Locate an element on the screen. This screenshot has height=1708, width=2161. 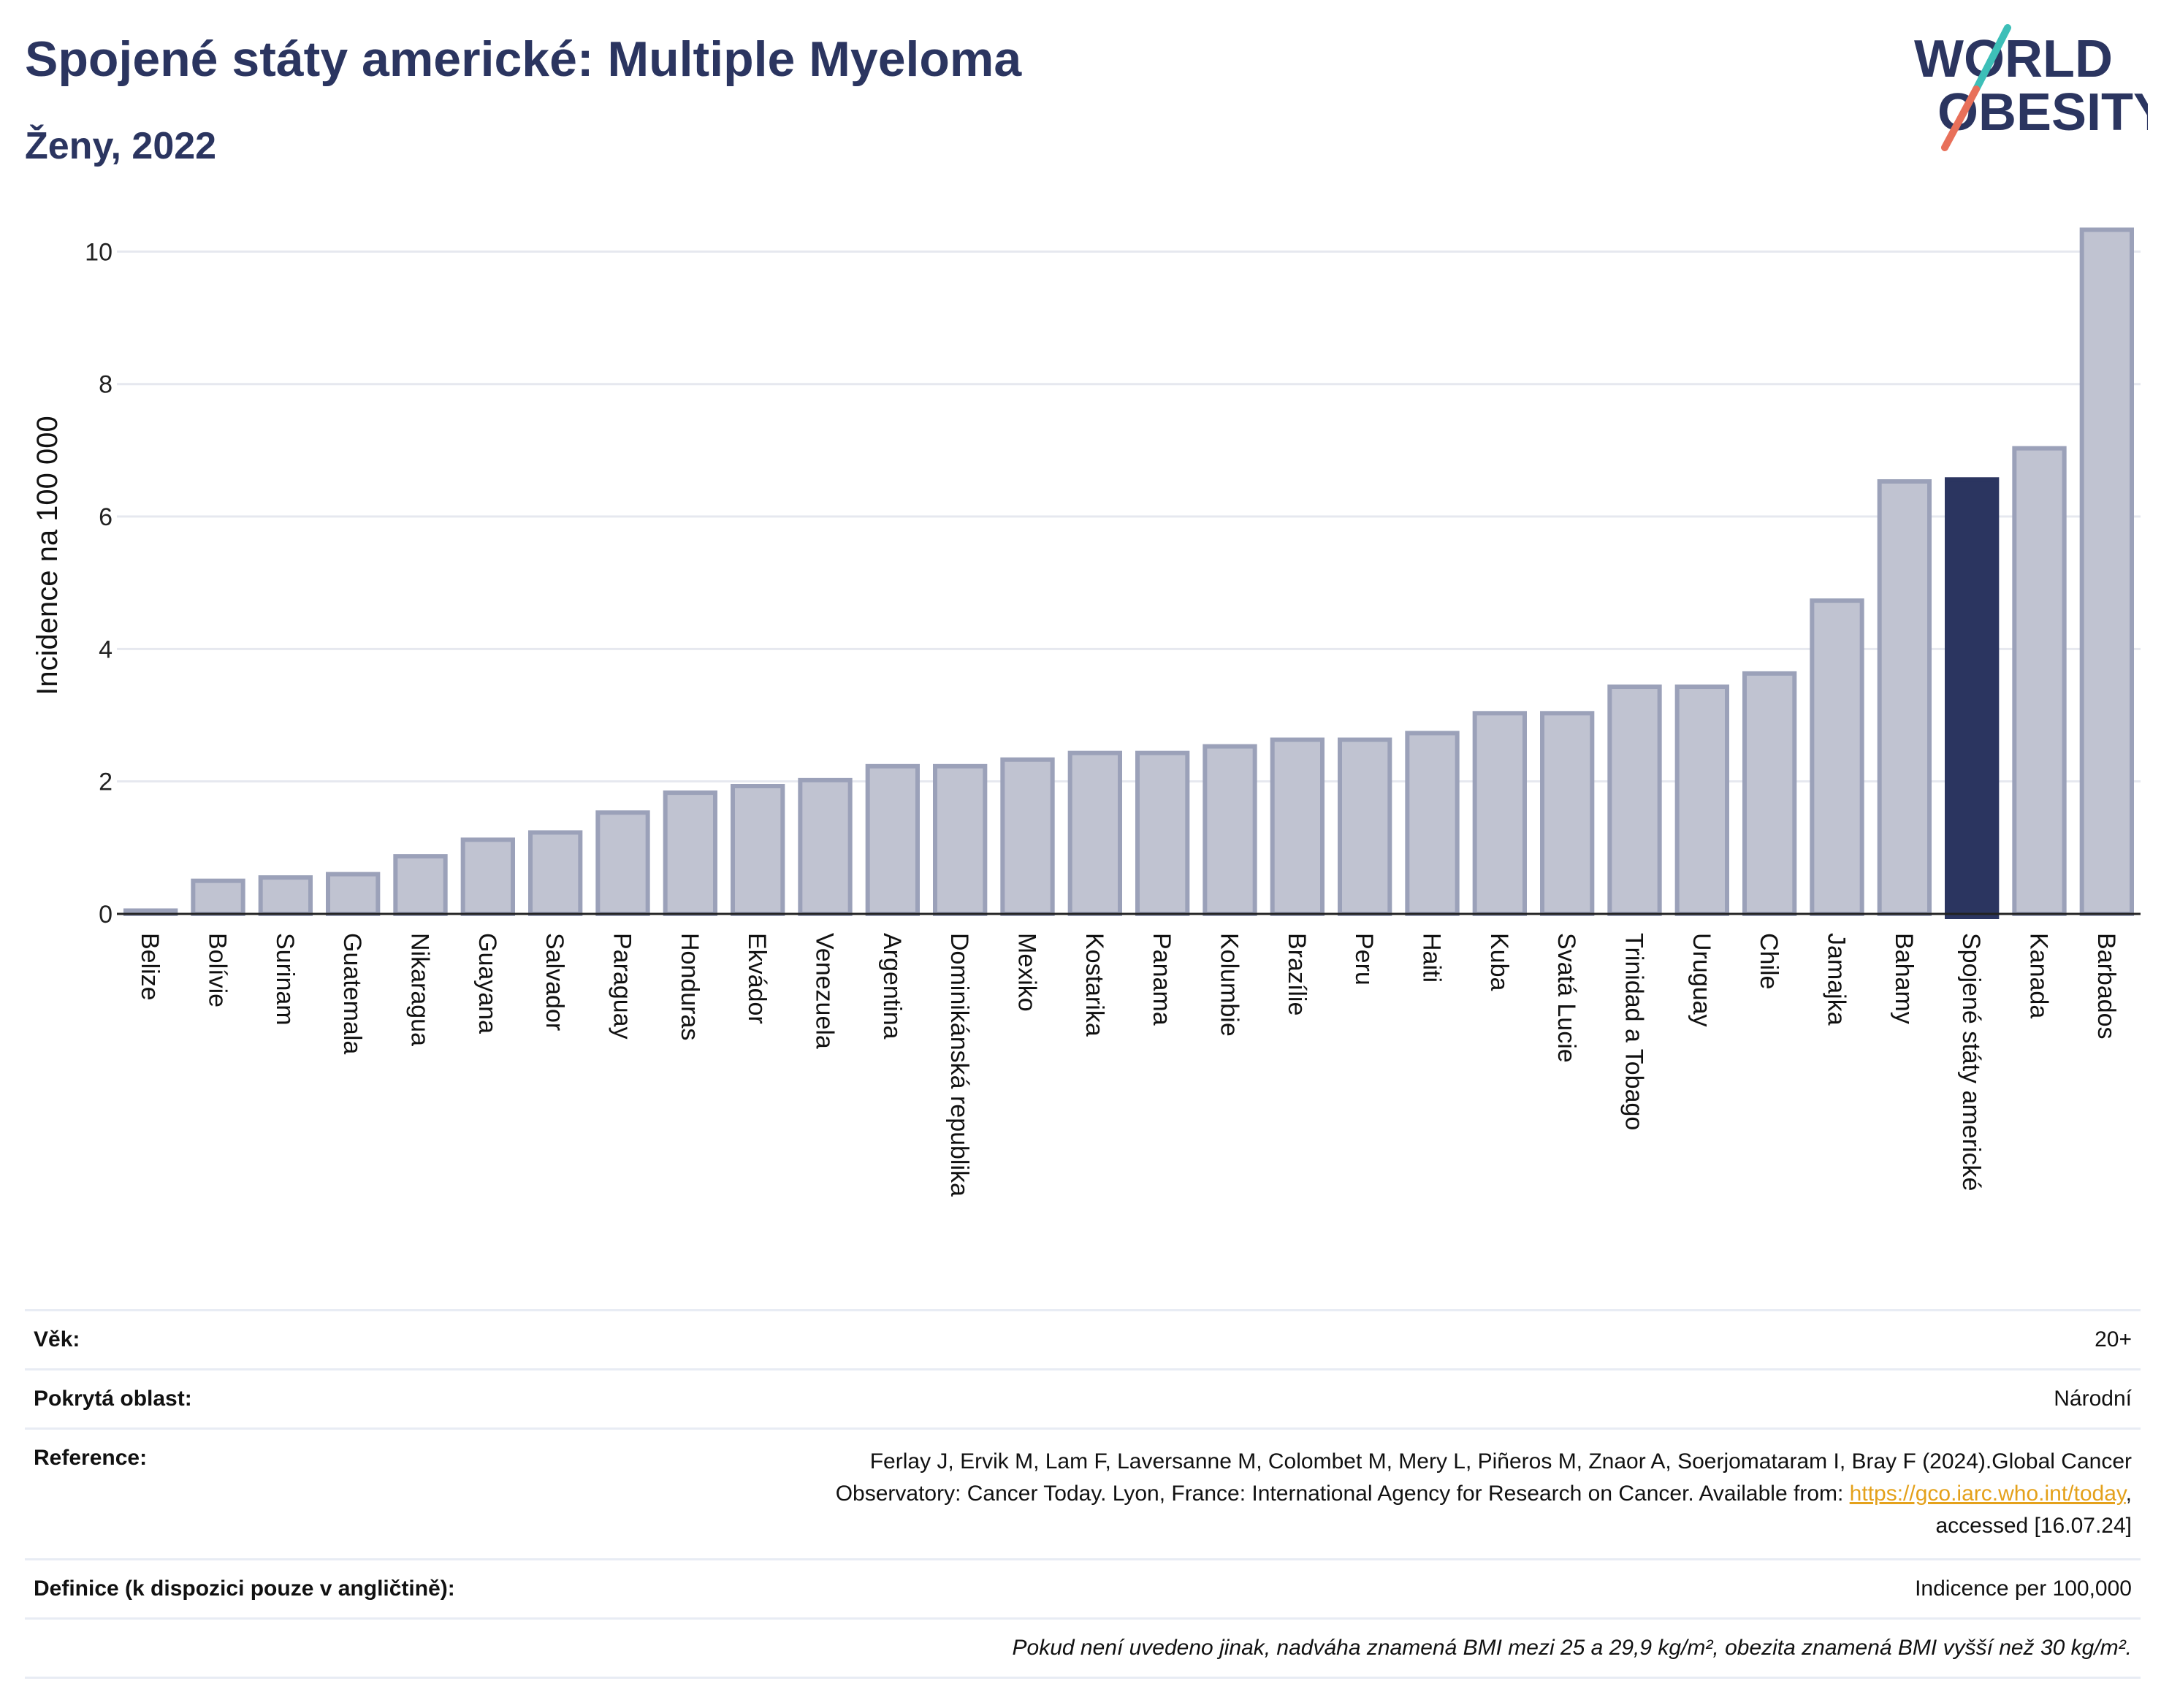
x-tick-label: Belize is located at coordinates (150, 967).